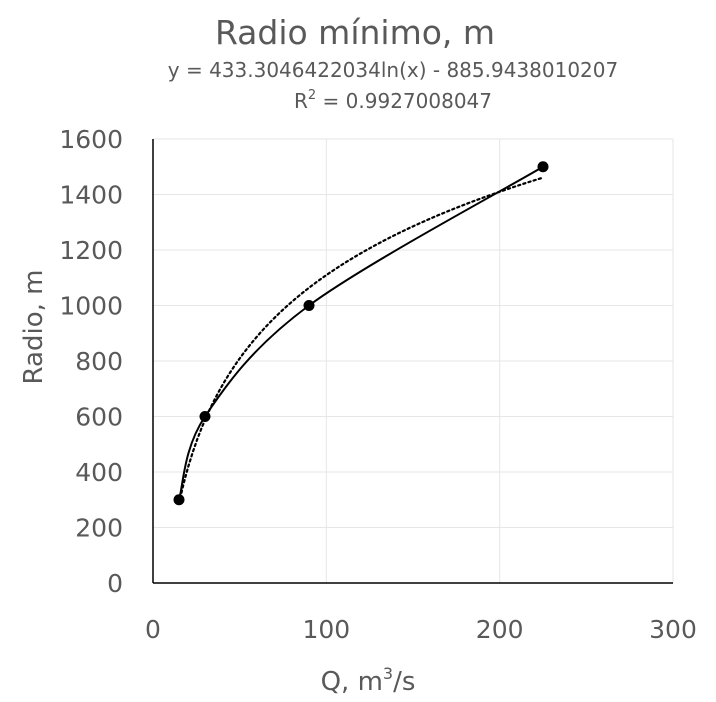  I want to click on y-tick-label: 800, so click(99, 361).